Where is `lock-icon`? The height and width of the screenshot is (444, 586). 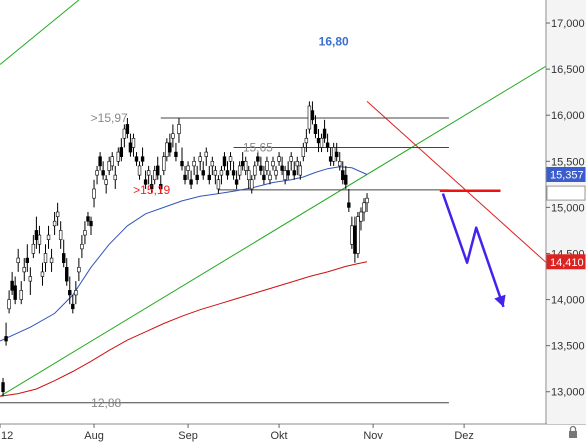 lock-icon is located at coordinates (573, 431).